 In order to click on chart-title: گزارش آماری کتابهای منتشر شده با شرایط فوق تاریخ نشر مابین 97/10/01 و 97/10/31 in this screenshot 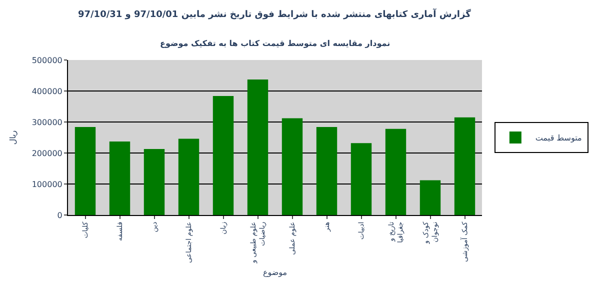, I will do `click(275, 14)`.